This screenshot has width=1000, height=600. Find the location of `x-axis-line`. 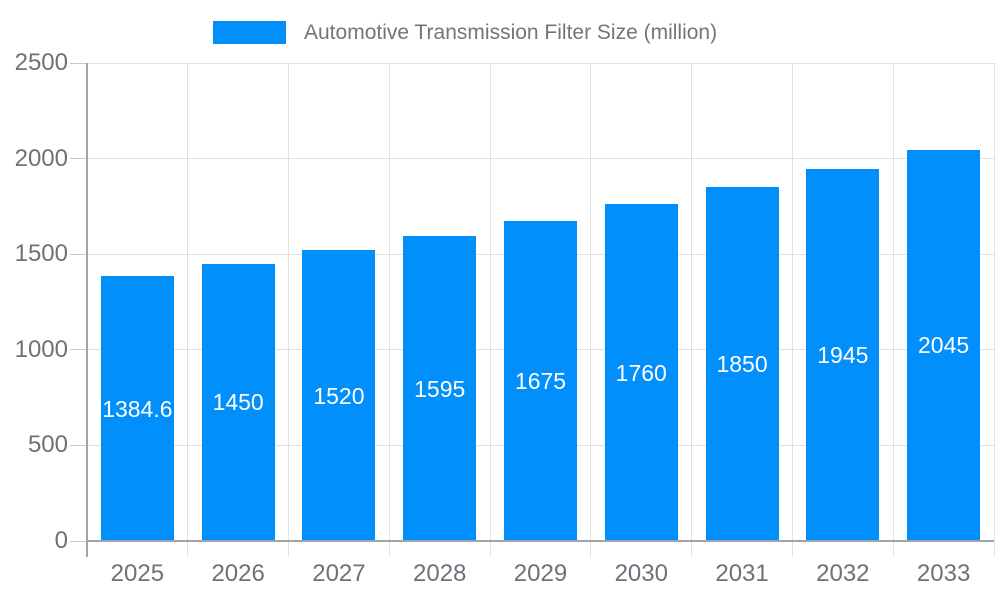

x-axis-line is located at coordinates (540, 541).